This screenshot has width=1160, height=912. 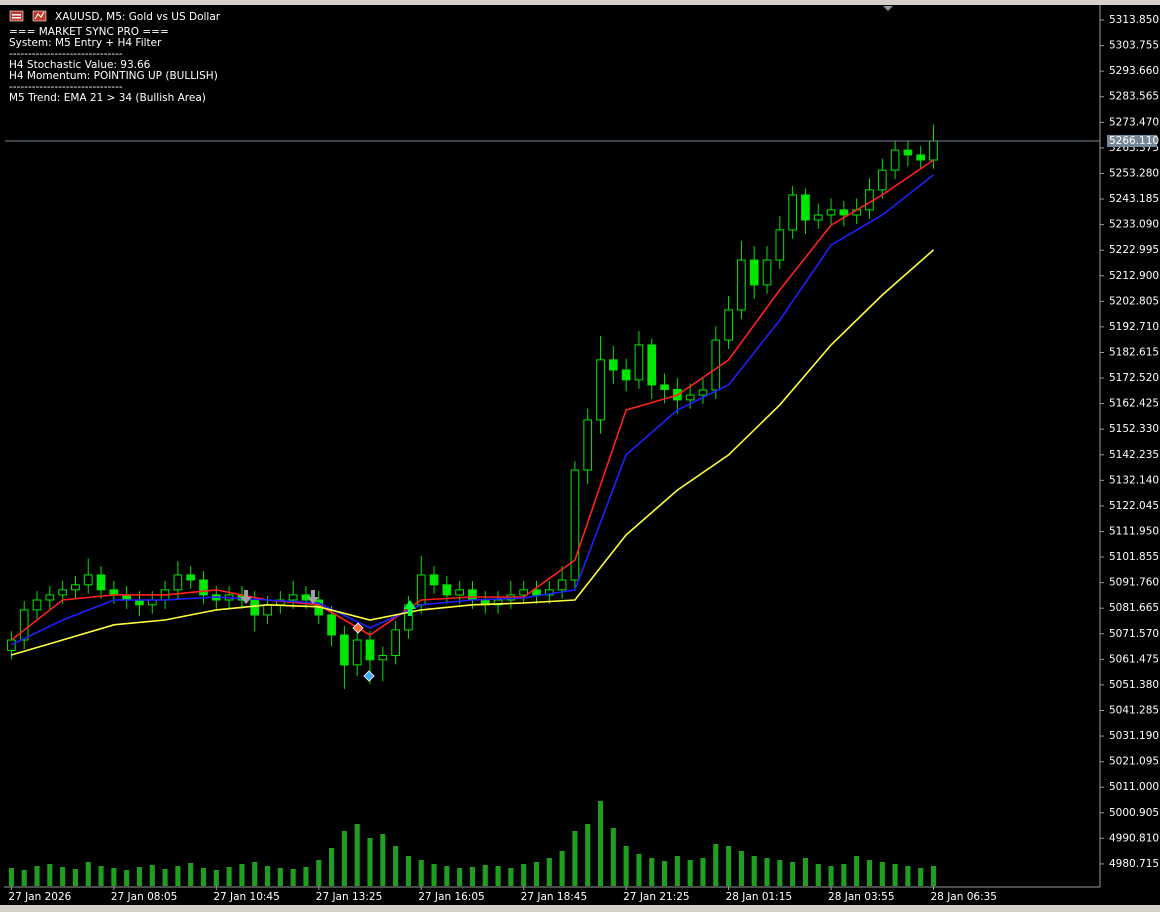 I want to click on x-tick-label: 27 Jan 10:45, so click(x=246, y=897).